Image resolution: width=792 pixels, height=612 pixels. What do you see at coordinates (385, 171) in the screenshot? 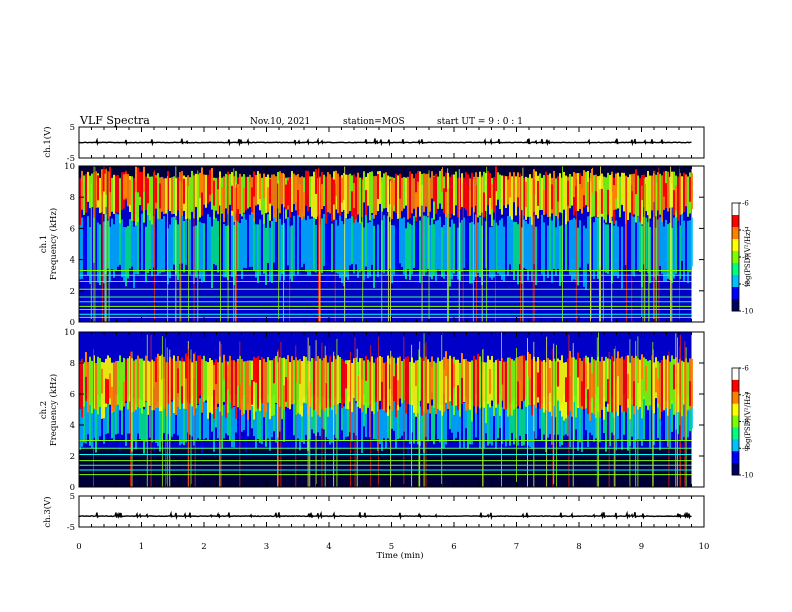
I see `ch1-spec-dark-band` at bounding box center [385, 171].